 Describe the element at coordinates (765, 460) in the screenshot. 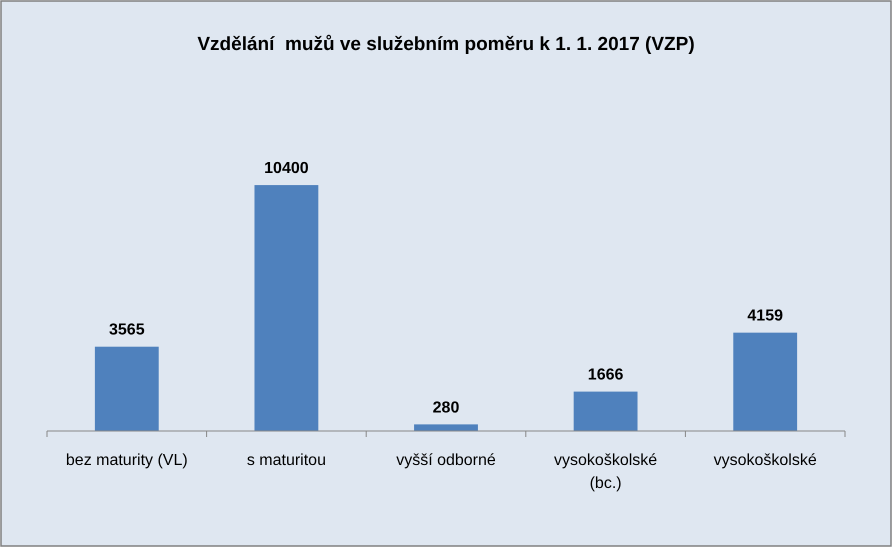

I see `x-tick-label: vysokoškolské` at that location.